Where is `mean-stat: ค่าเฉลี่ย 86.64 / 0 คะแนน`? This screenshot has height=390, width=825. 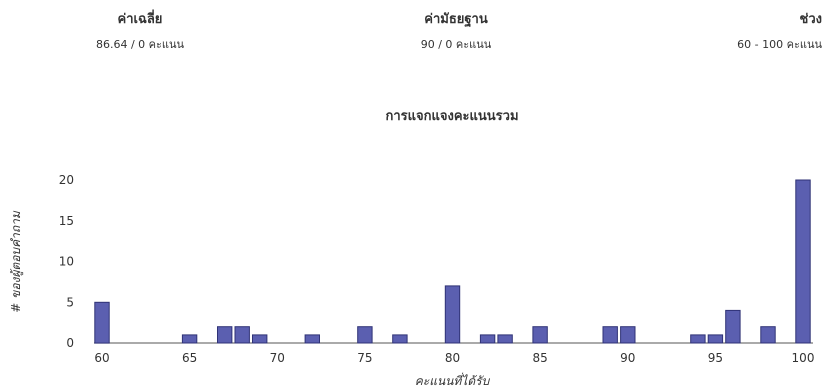
mean-stat: ค่าเฉลี่ย 86.64 / 0 คะแนน is located at coordinates (140, 30).